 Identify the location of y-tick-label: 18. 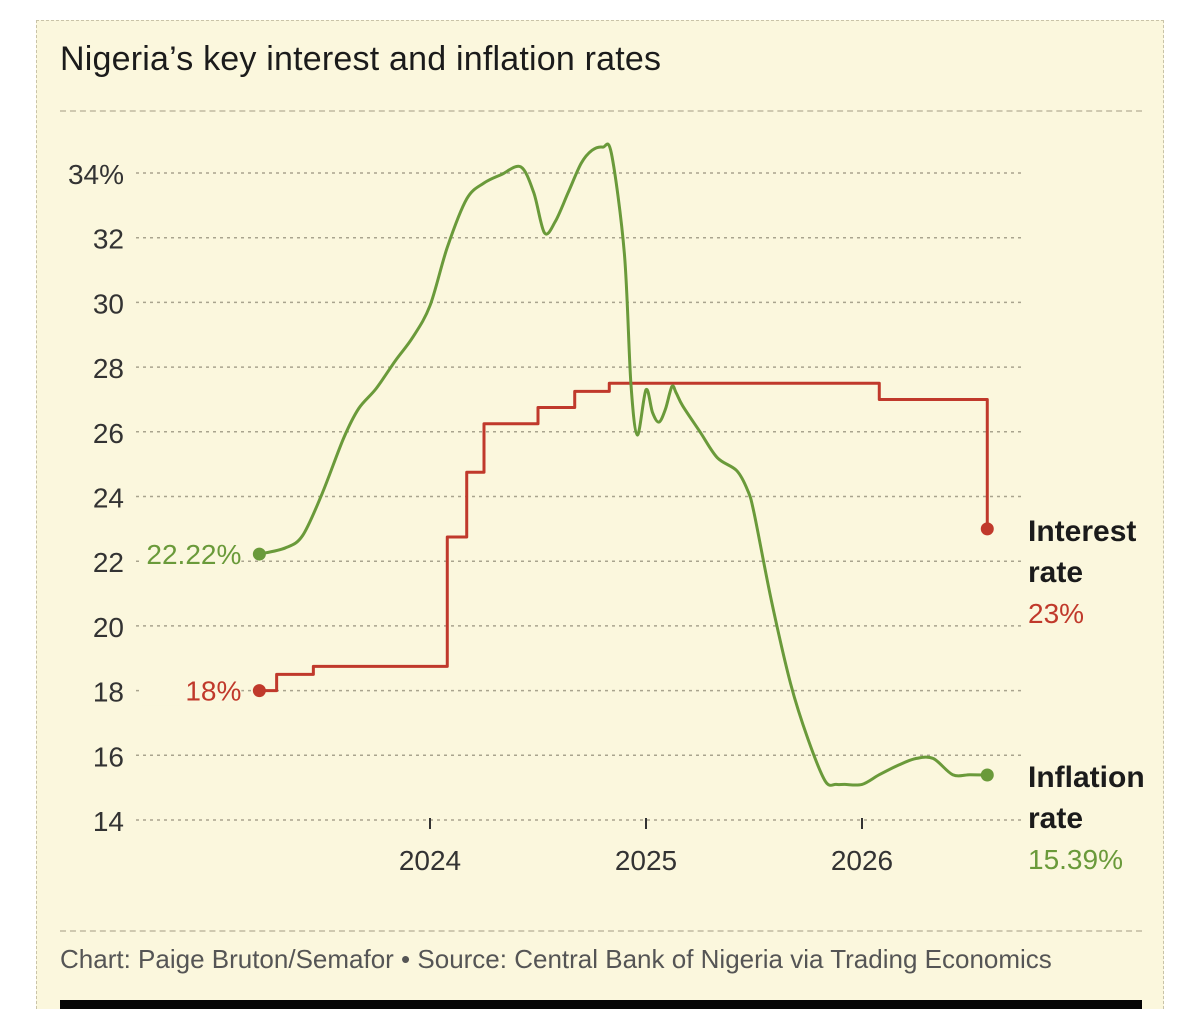
(108, 692).